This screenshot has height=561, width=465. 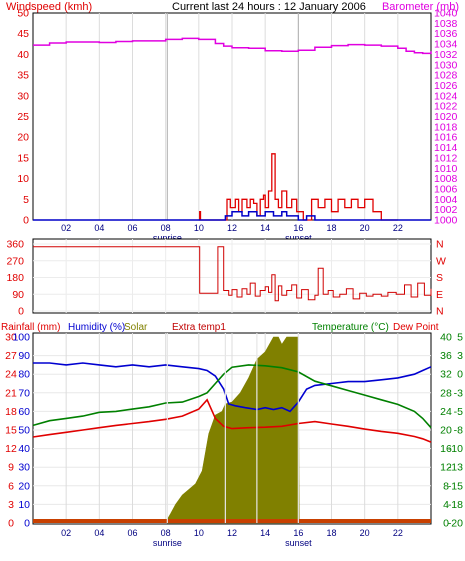 I want to click on solar-area, so click(x=233, y=430).